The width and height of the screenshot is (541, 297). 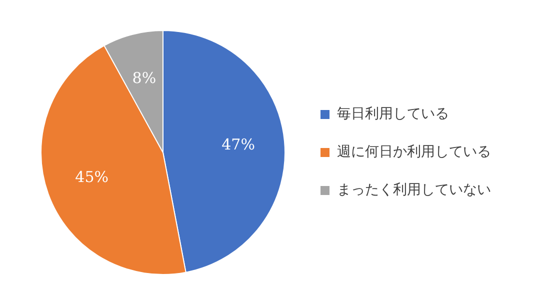 I want to click on legend-label: 毎日利用している, so click(x=393, y=114).